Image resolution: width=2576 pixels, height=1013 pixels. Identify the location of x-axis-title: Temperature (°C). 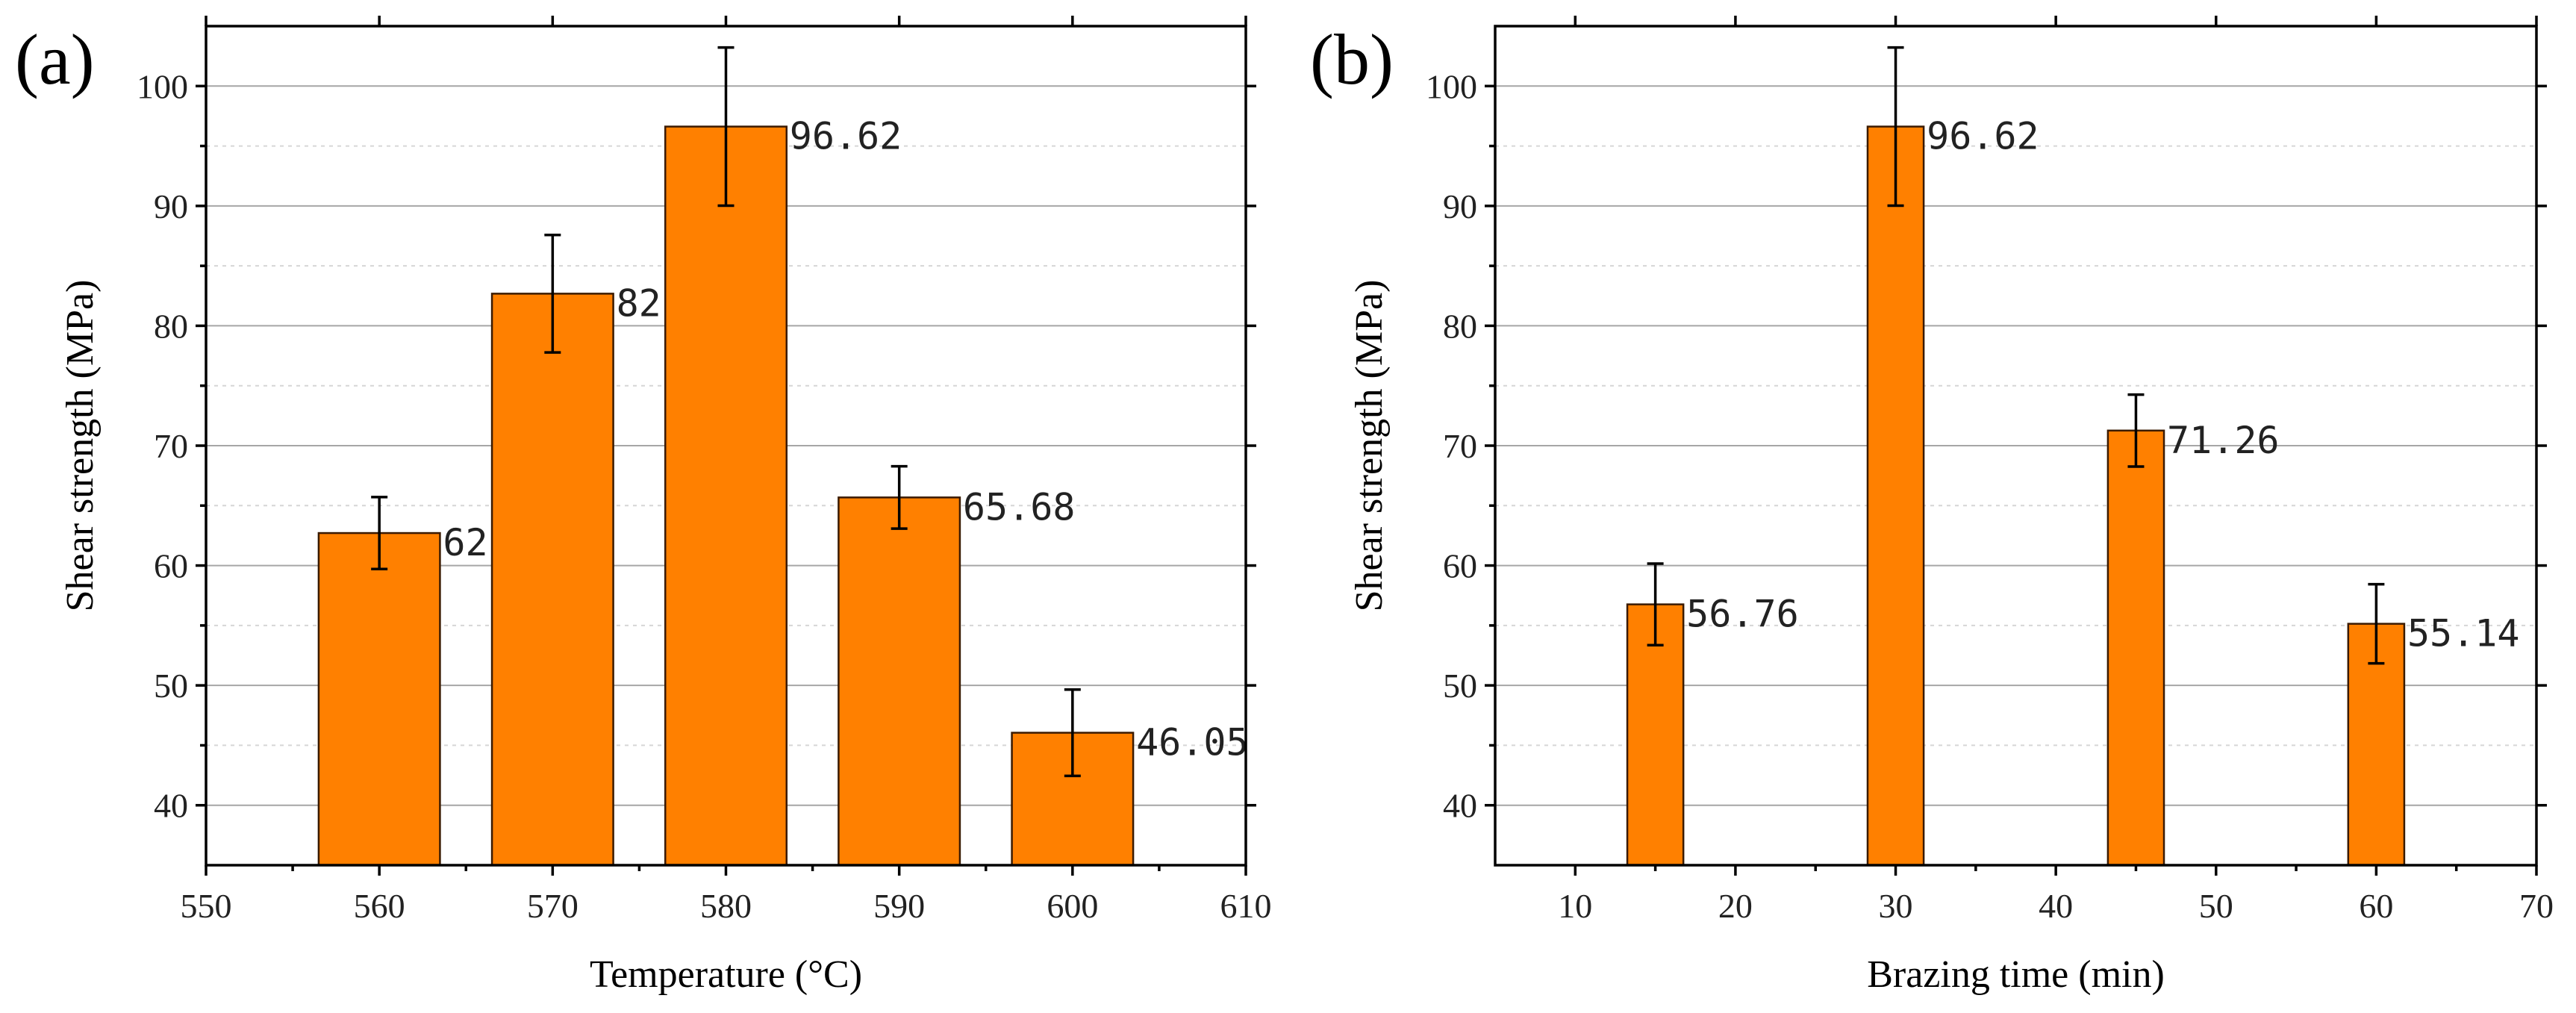
(726, 974).